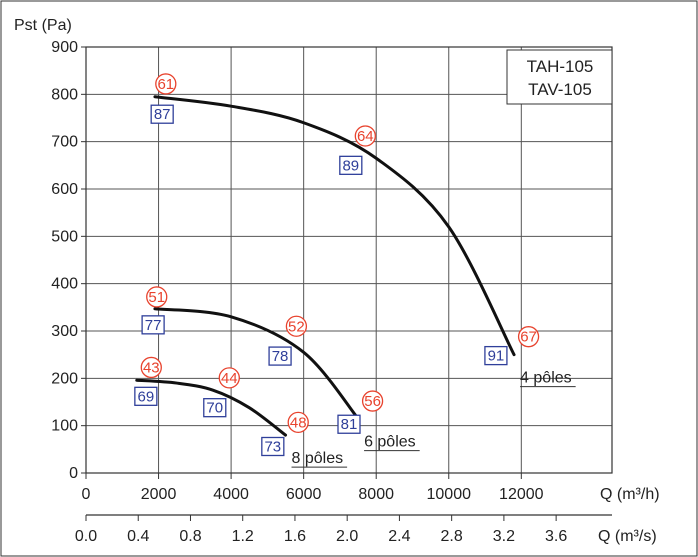  Describe the element at coordinates (390, 442) in the screenshot. I see `series-label-2: 6 pôles` at that location.